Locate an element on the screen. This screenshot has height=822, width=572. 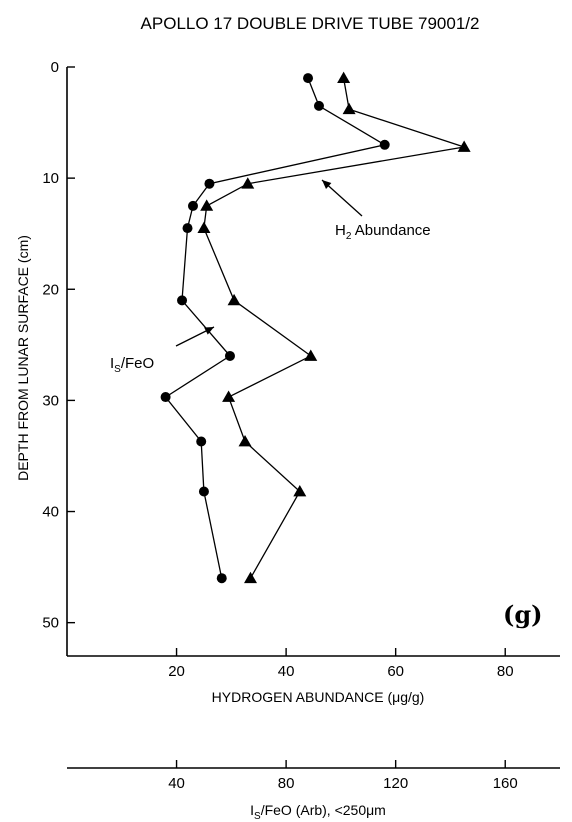
y-tick-label: 10 is located at coordinates (50, 178).